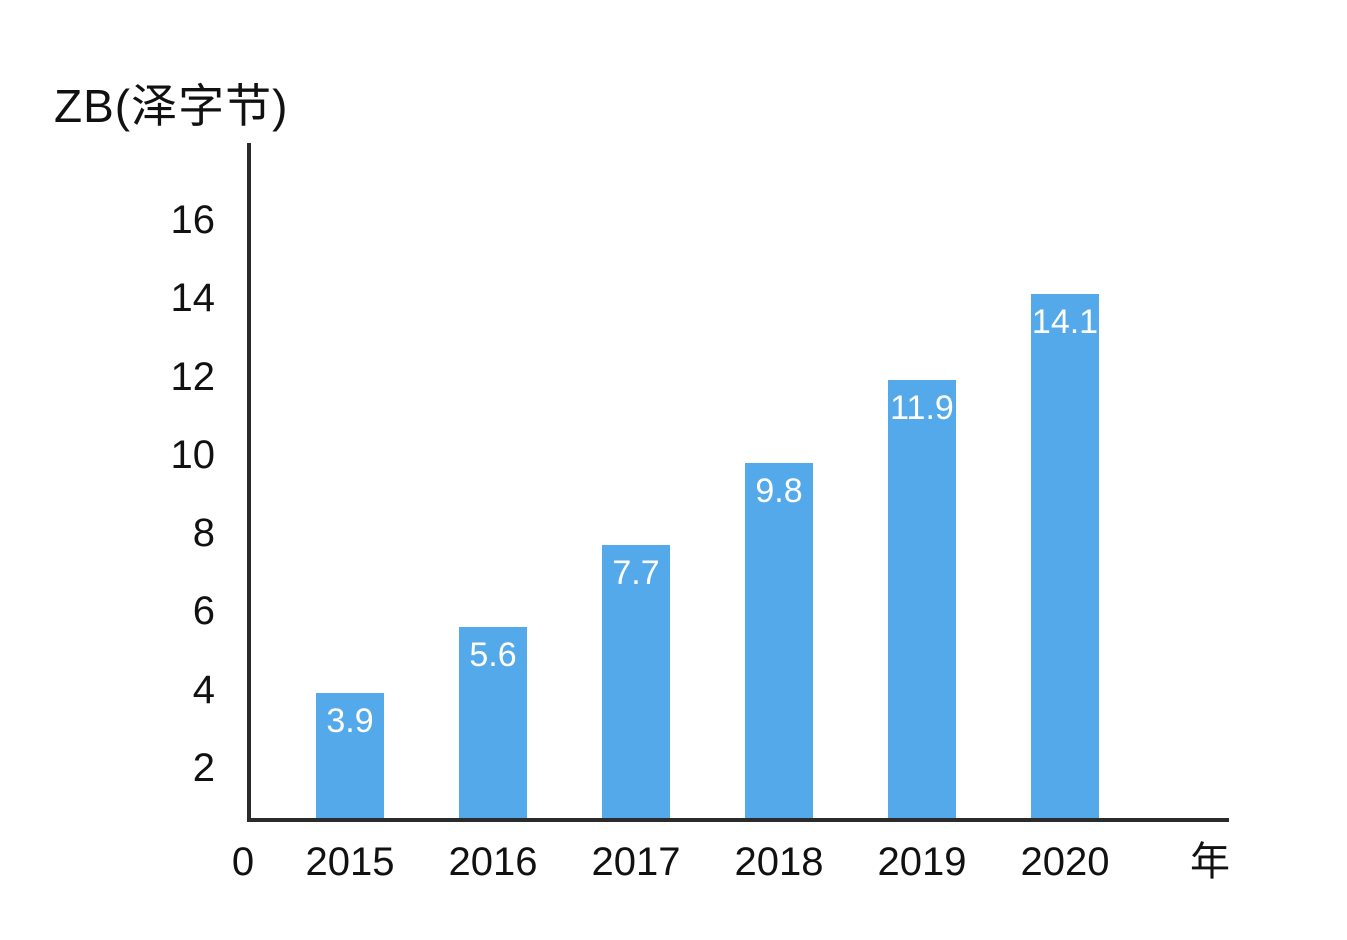  I want to click on x-origin-label: 0, so click(243, 862).